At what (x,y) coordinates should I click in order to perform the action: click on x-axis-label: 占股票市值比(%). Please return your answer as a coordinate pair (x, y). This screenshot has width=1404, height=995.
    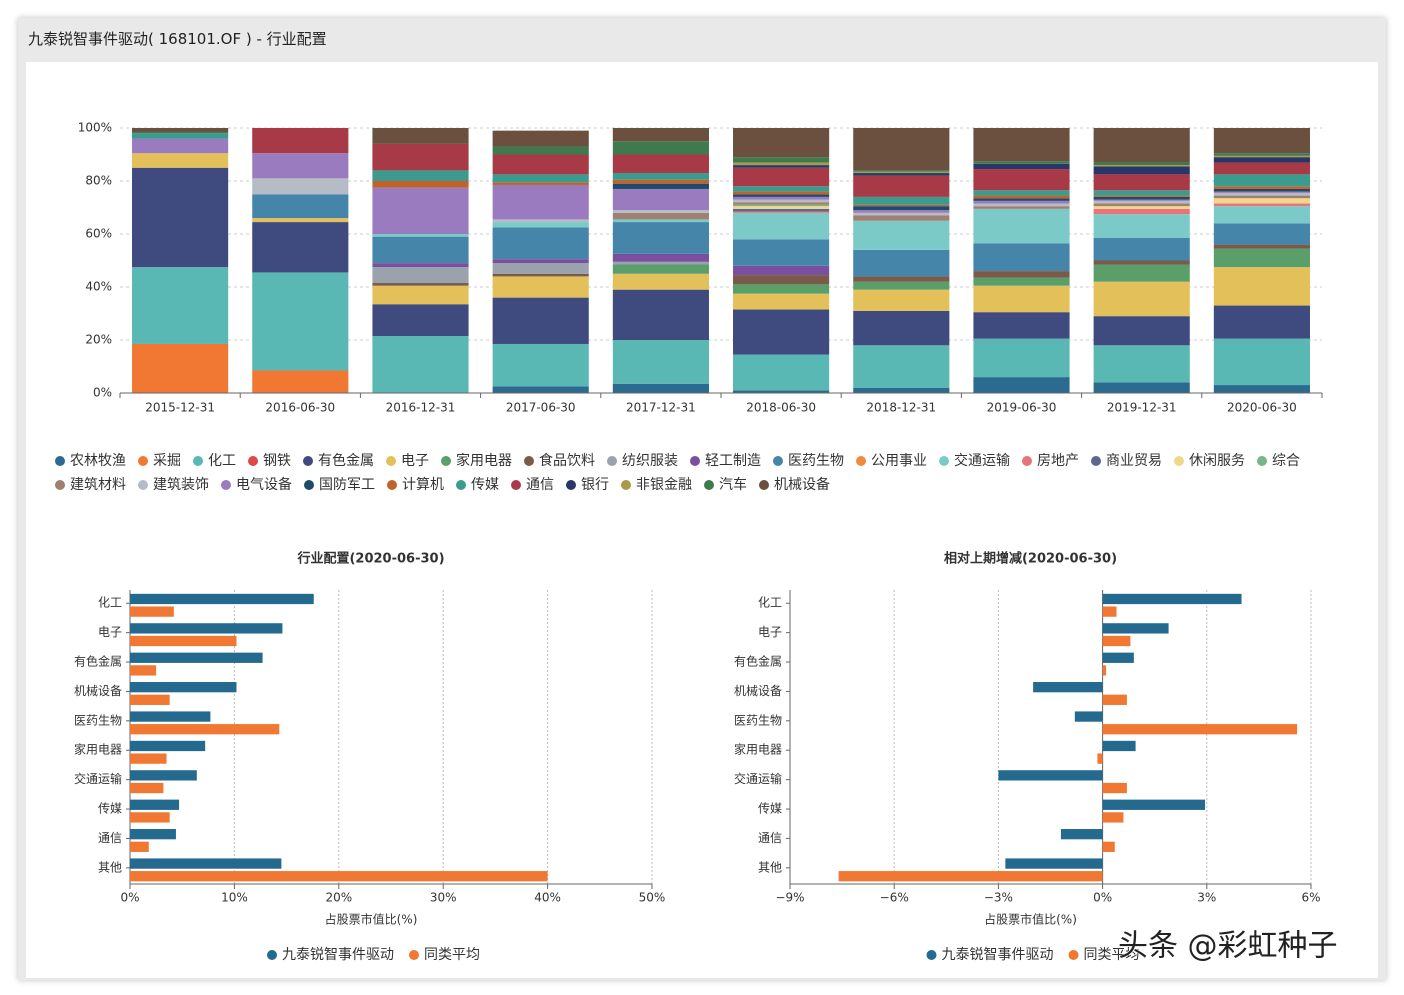
    Looking at the image, I should click on (371, 919).